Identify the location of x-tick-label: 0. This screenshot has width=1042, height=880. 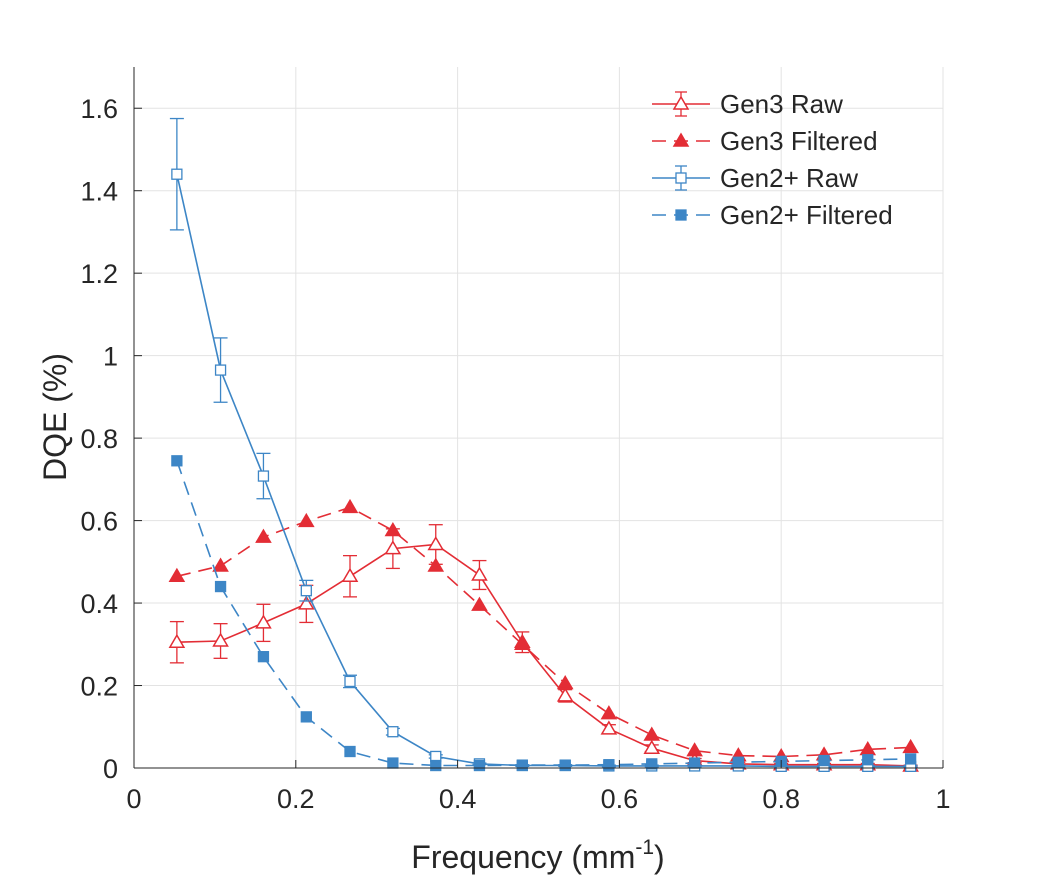
(133, 799).